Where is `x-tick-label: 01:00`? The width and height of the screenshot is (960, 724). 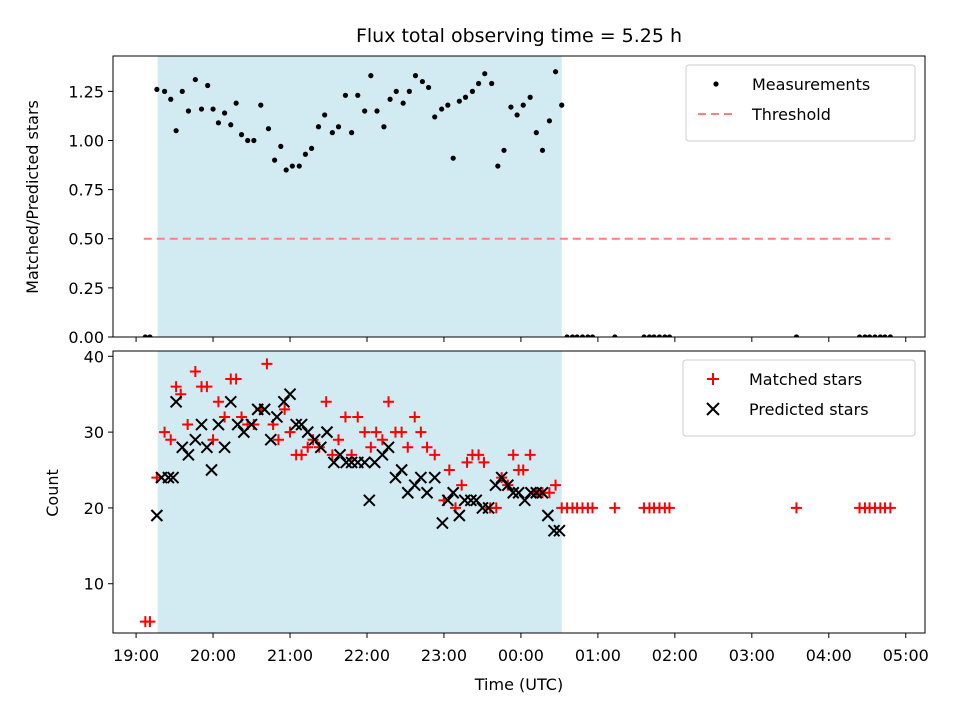
x-tick-label: 01:00 is located at coordinates (598, 655).